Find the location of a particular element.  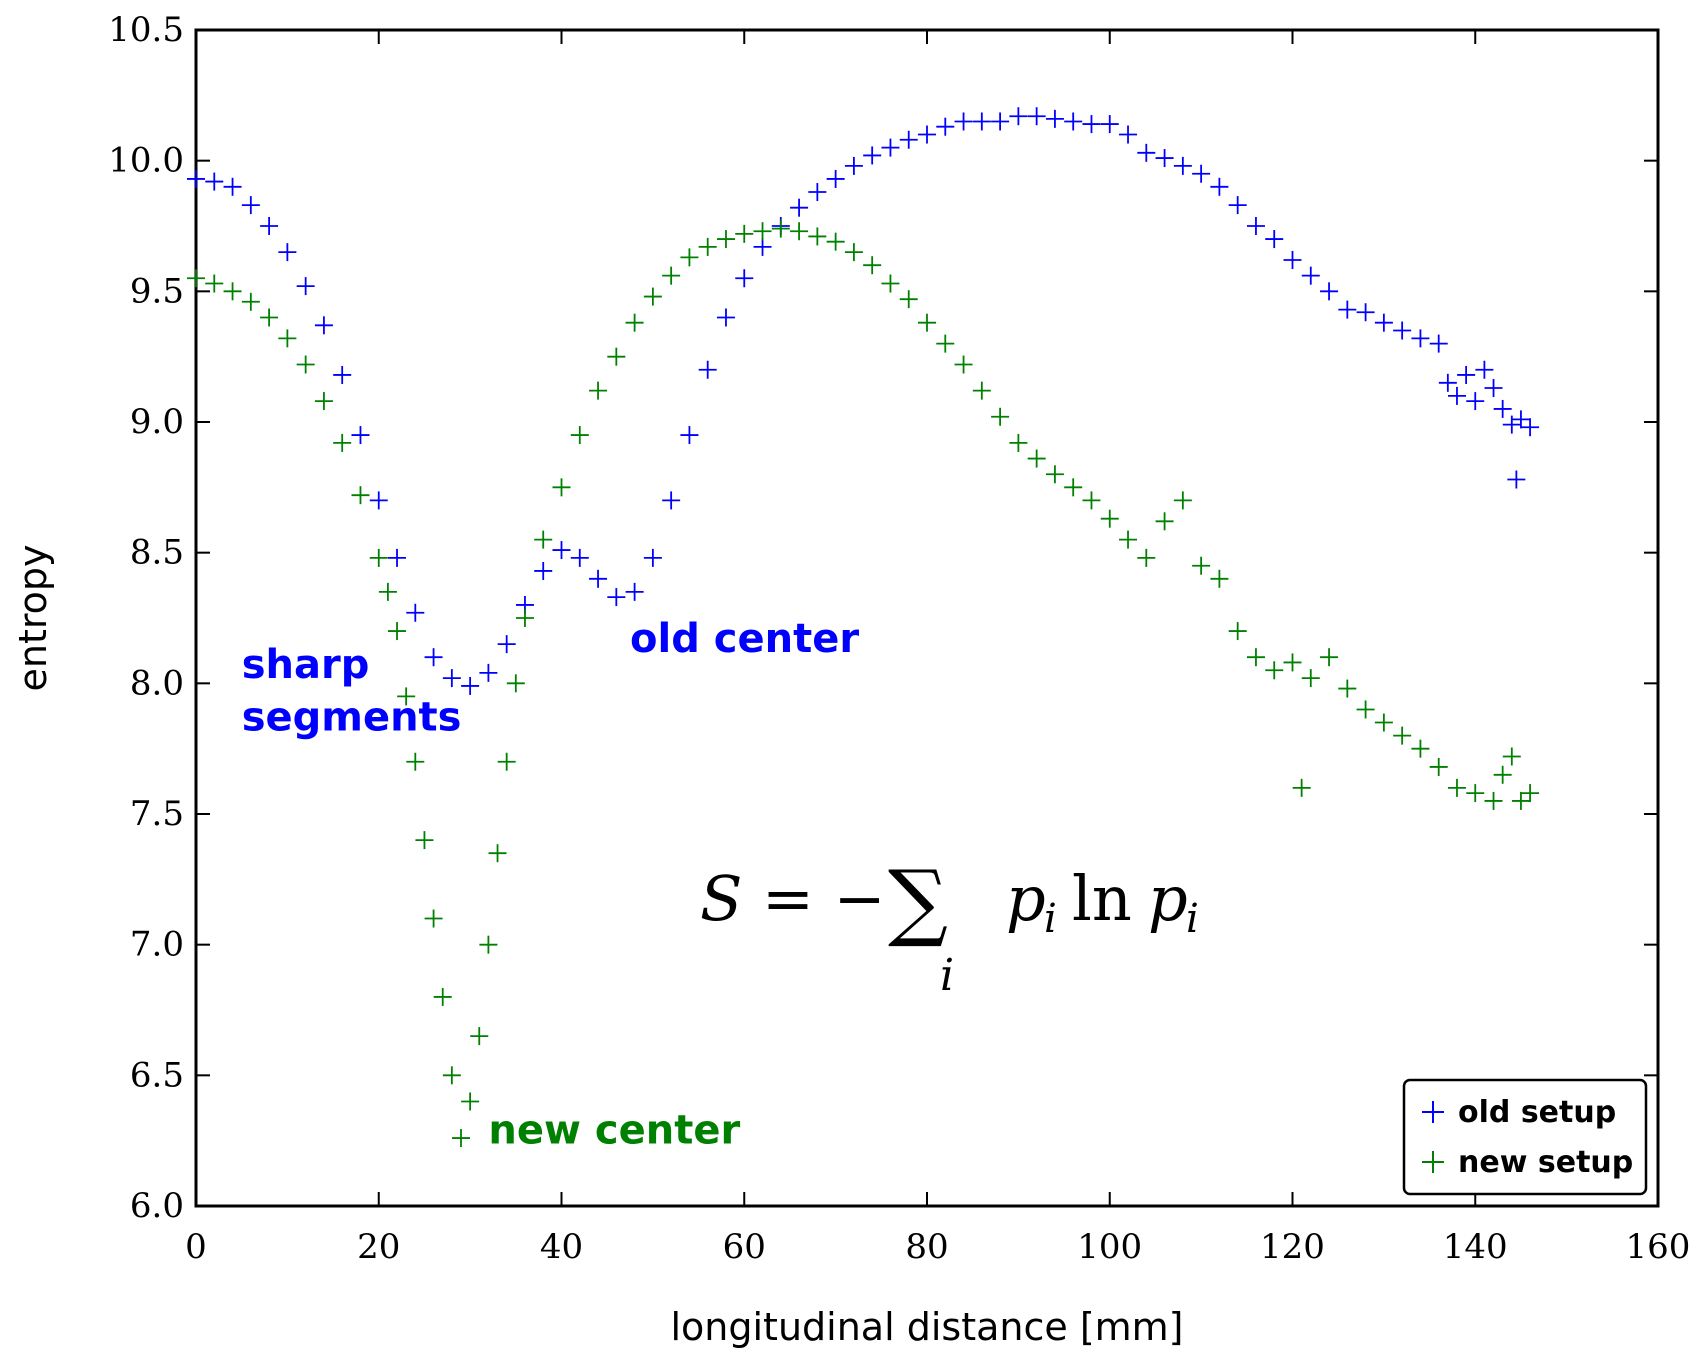

y-axis-label: entropy is located at coordinates (33, 617).